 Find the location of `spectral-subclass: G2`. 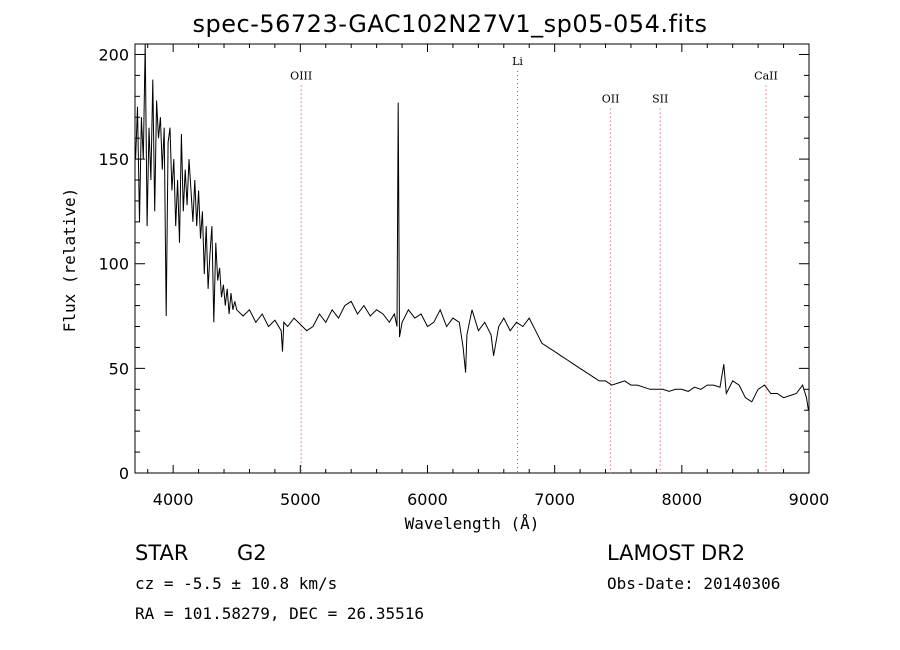

spectral-subclass: G2 is located at coordinates (252, 553).